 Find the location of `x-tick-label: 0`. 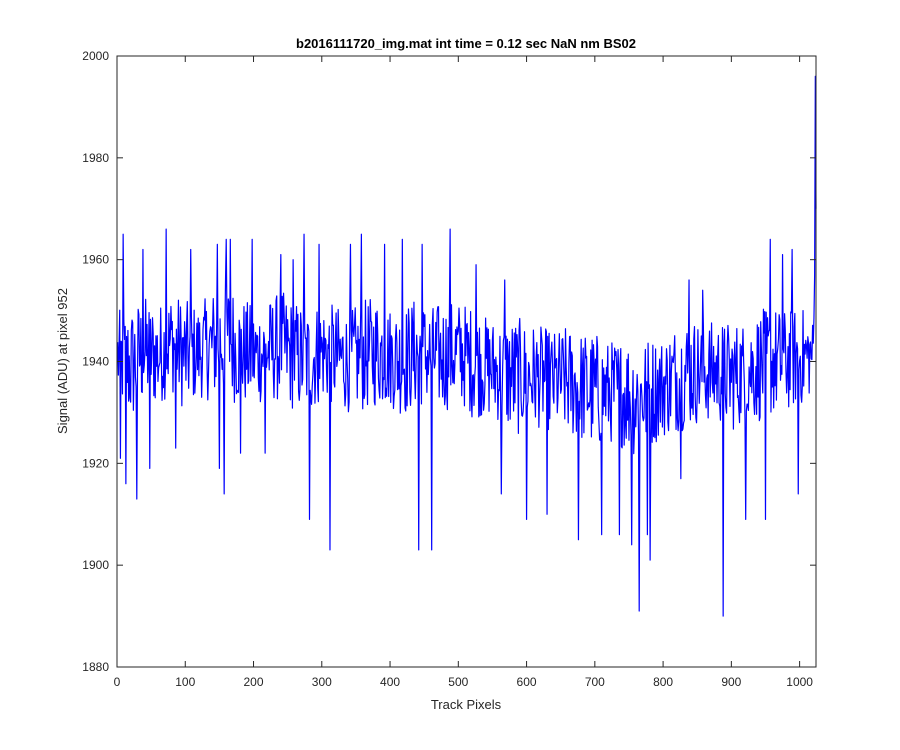

x-tick-label: 0 is located at coordinates (117, 682).